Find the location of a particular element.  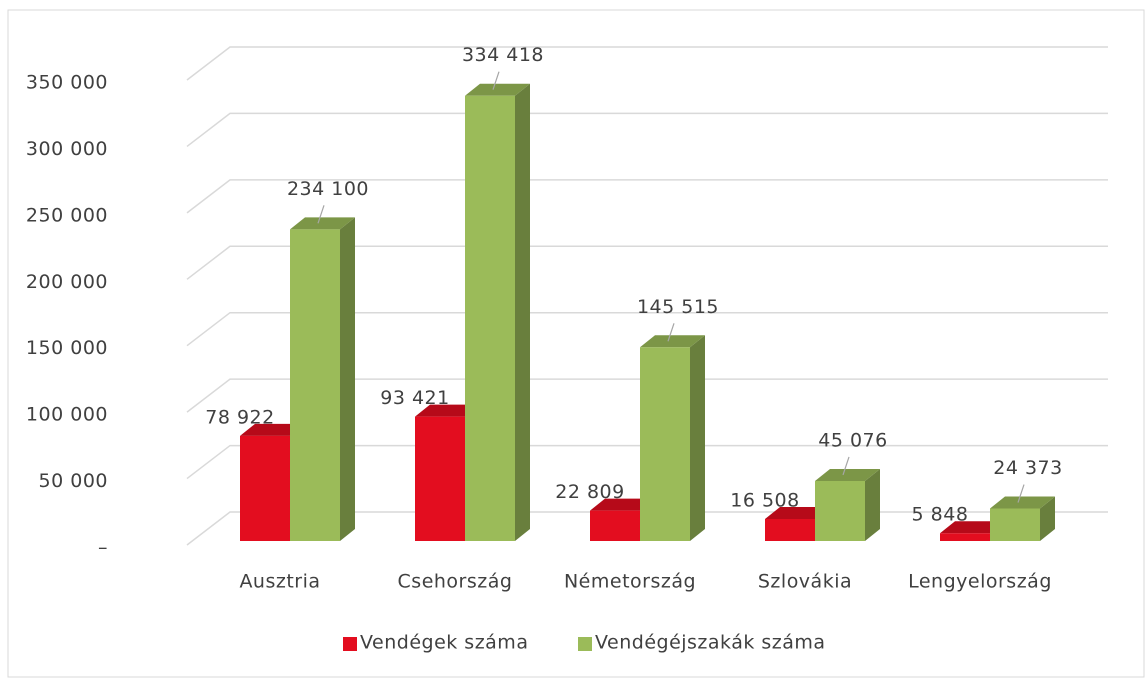

value-label: 334 418 is located at coordinates (503, 55).